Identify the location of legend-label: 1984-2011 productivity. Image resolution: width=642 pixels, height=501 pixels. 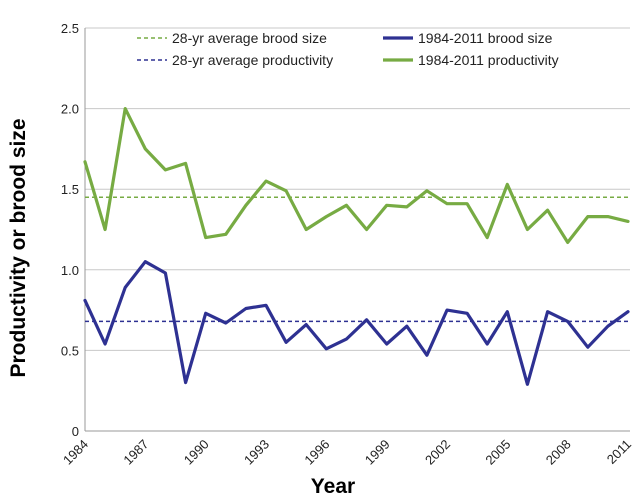
(488, 60).